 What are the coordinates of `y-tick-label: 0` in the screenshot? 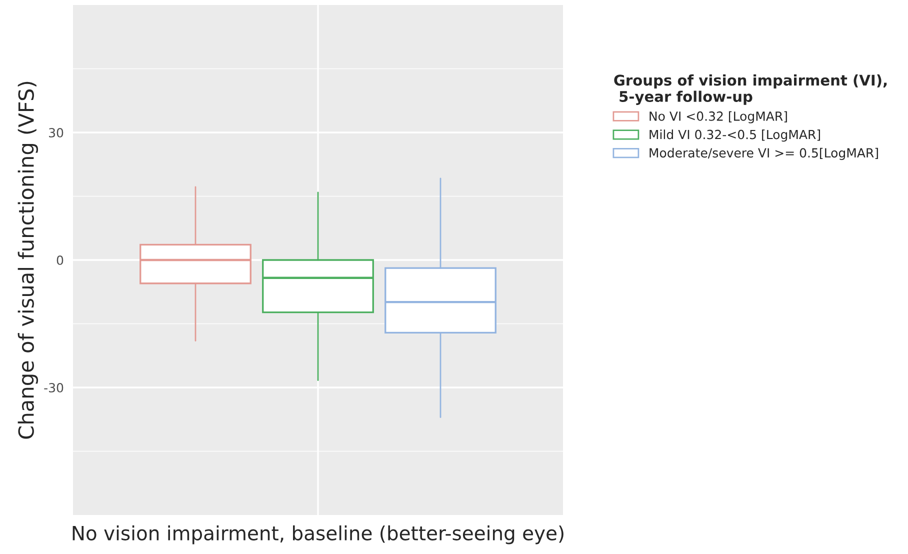 It's located at (60, 260).